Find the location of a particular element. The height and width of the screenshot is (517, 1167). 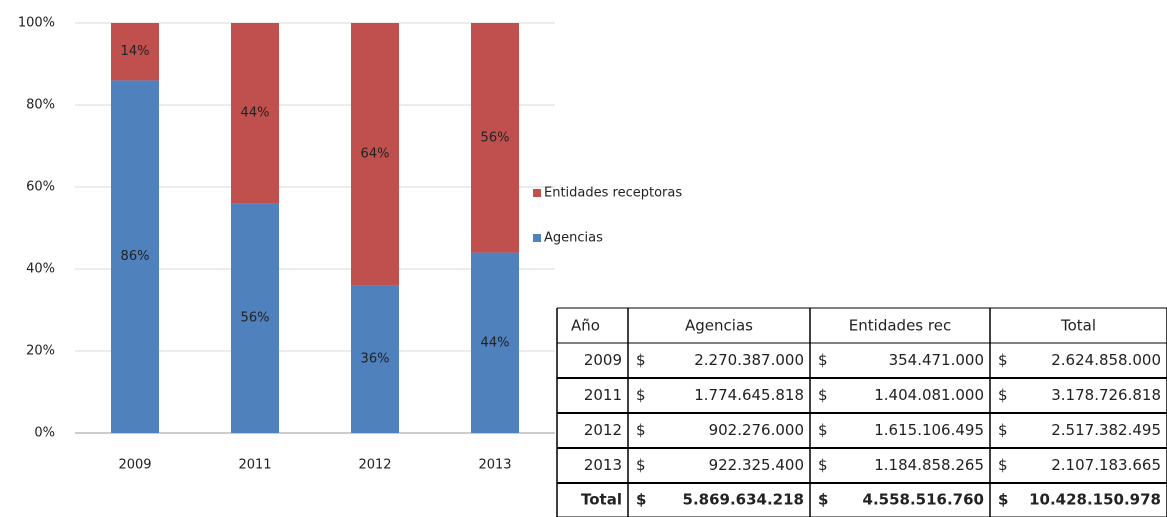

table-header: Total is located at coordinates (1078, 326).